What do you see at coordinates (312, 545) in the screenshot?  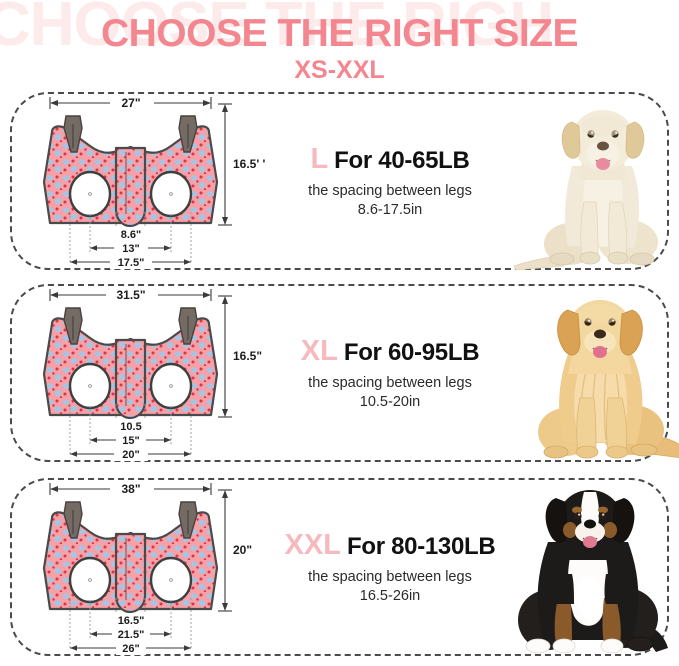 I see `size-tag: XXL` at bounding box center [312, 545].